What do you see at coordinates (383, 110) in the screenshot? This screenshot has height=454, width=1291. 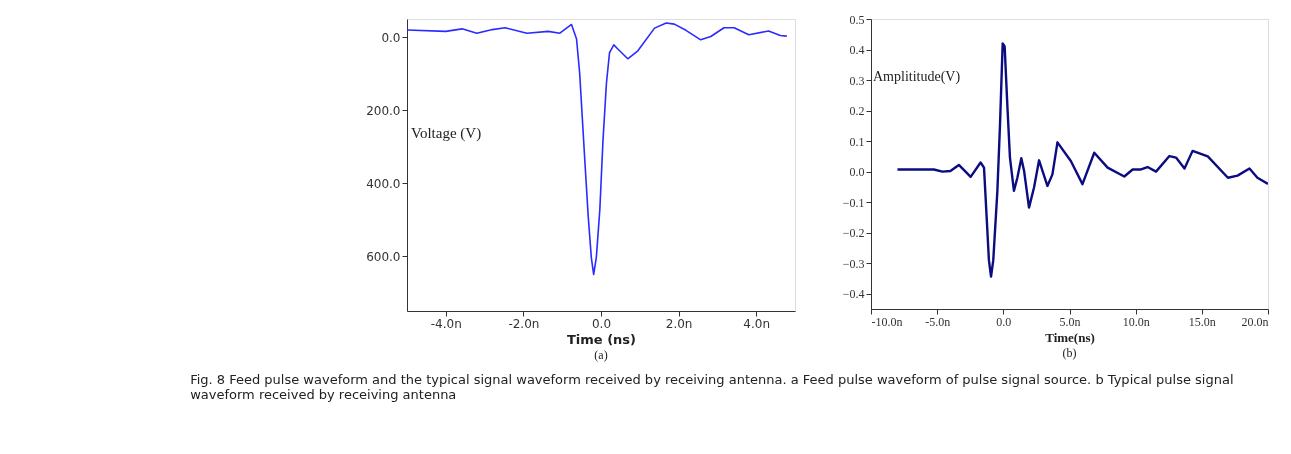 I see `y-tick-label: 200.0` at bounding box center [383, 110].